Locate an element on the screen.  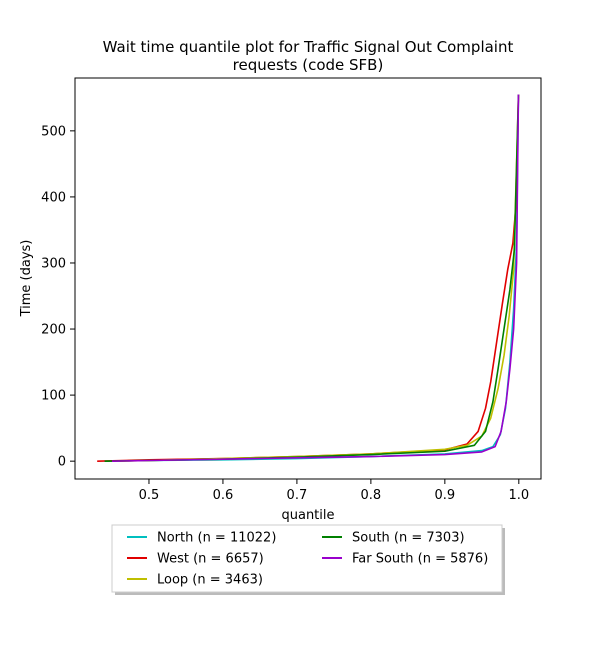
legend-box is located at coordinates (307, 558).